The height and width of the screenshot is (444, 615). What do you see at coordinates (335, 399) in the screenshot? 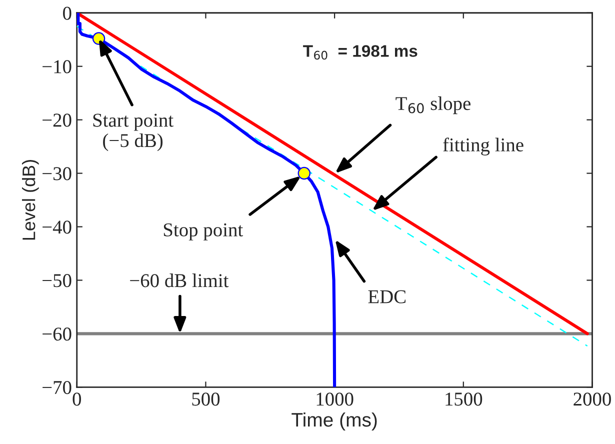
I see `x-tick-label: 1000` at bounding box center [335, 399].